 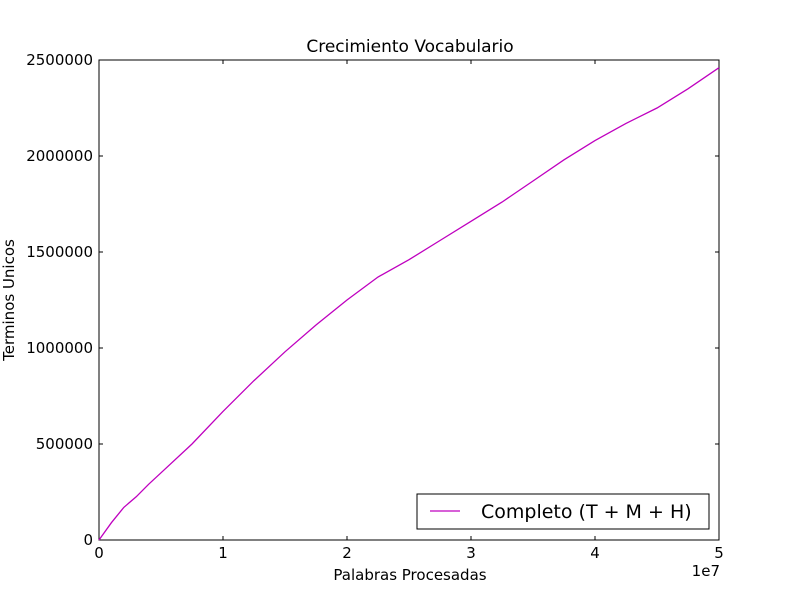 I want to click on x-tick-label: 3, so click(x=471, y=553).